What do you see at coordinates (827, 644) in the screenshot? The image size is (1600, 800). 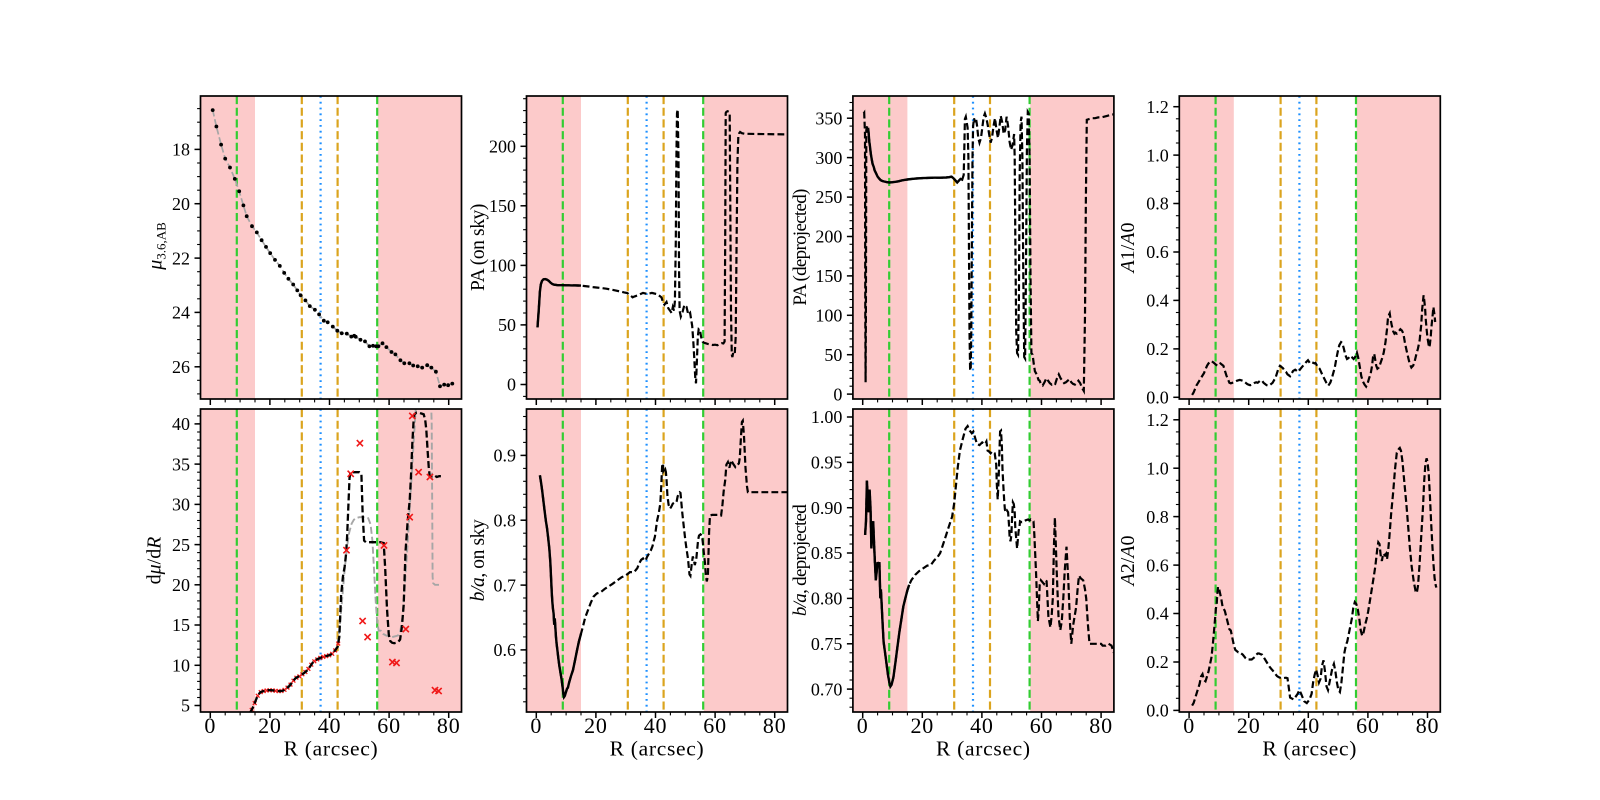 I see `svg-text: 0.75` at bounding box center [827, 644].